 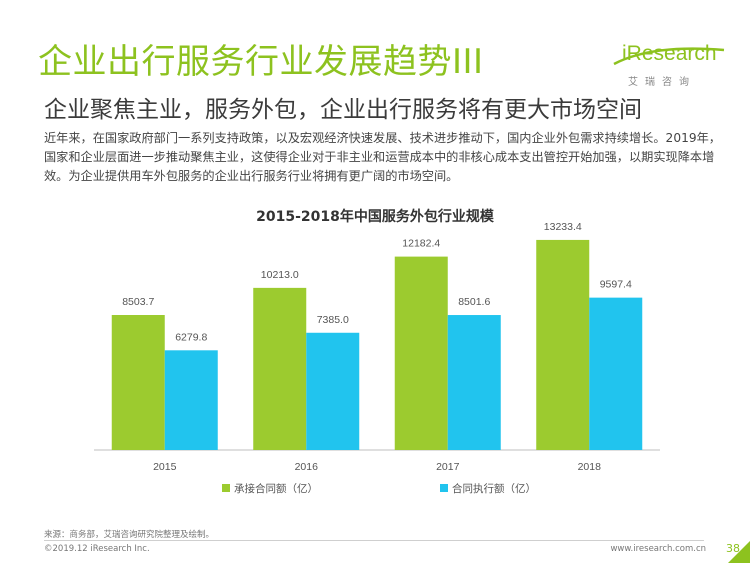 What do you see at coordinates (616, 373) in the screenshot?
I see `bar-executed-2018` at bounding box center [616, 373].